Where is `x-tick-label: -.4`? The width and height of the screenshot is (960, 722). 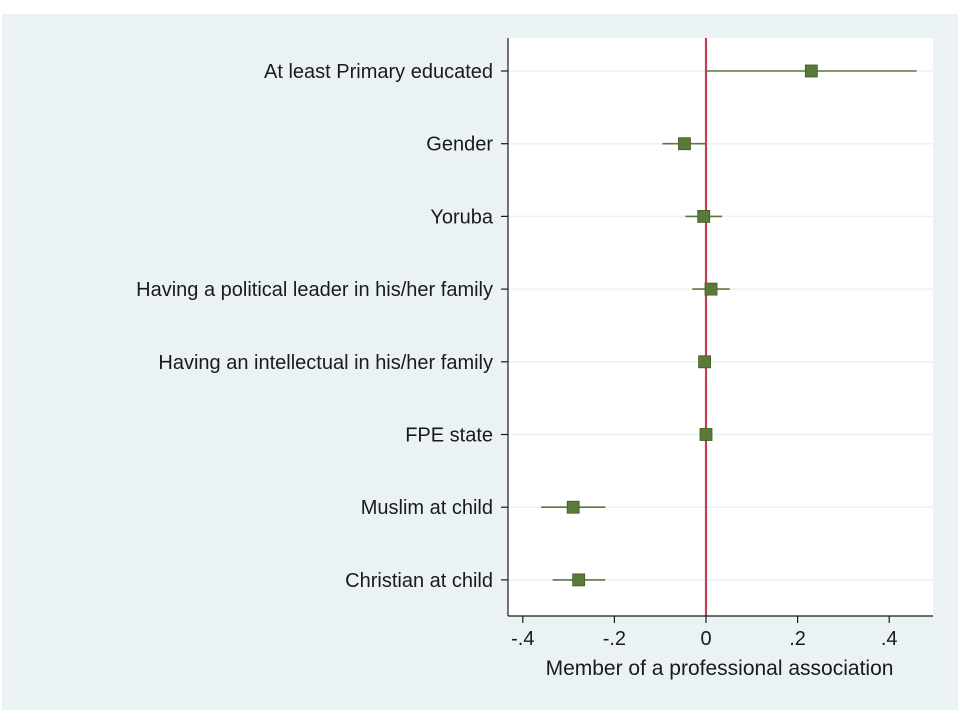 x-tick-label: -.4 is located at coordinates (522, 639).